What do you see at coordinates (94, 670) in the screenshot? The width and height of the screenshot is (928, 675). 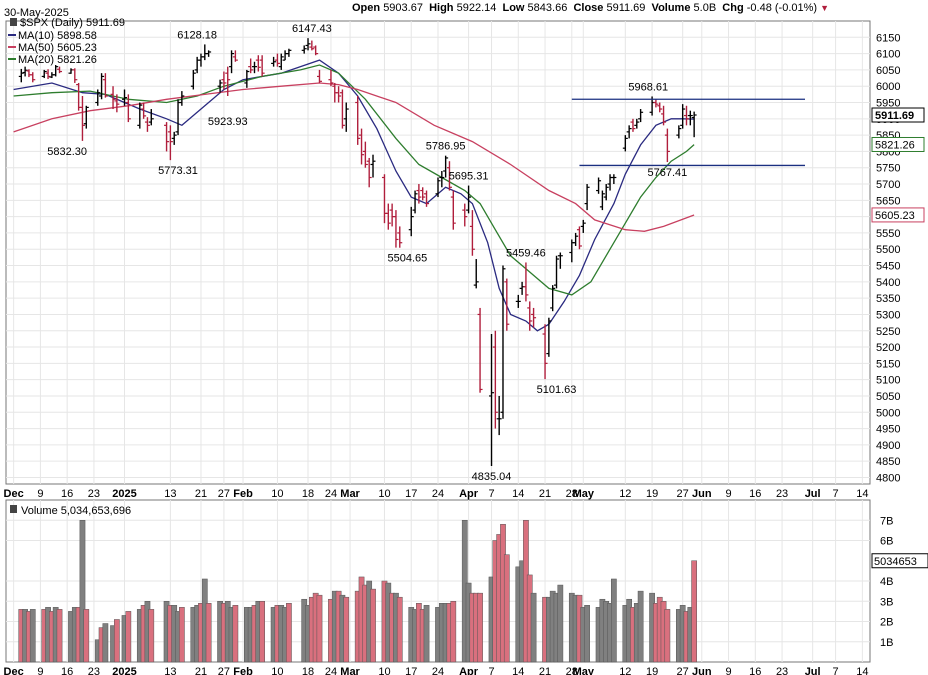 I see `volume-x-tick-label: 23` at bounding box center [94, 670].